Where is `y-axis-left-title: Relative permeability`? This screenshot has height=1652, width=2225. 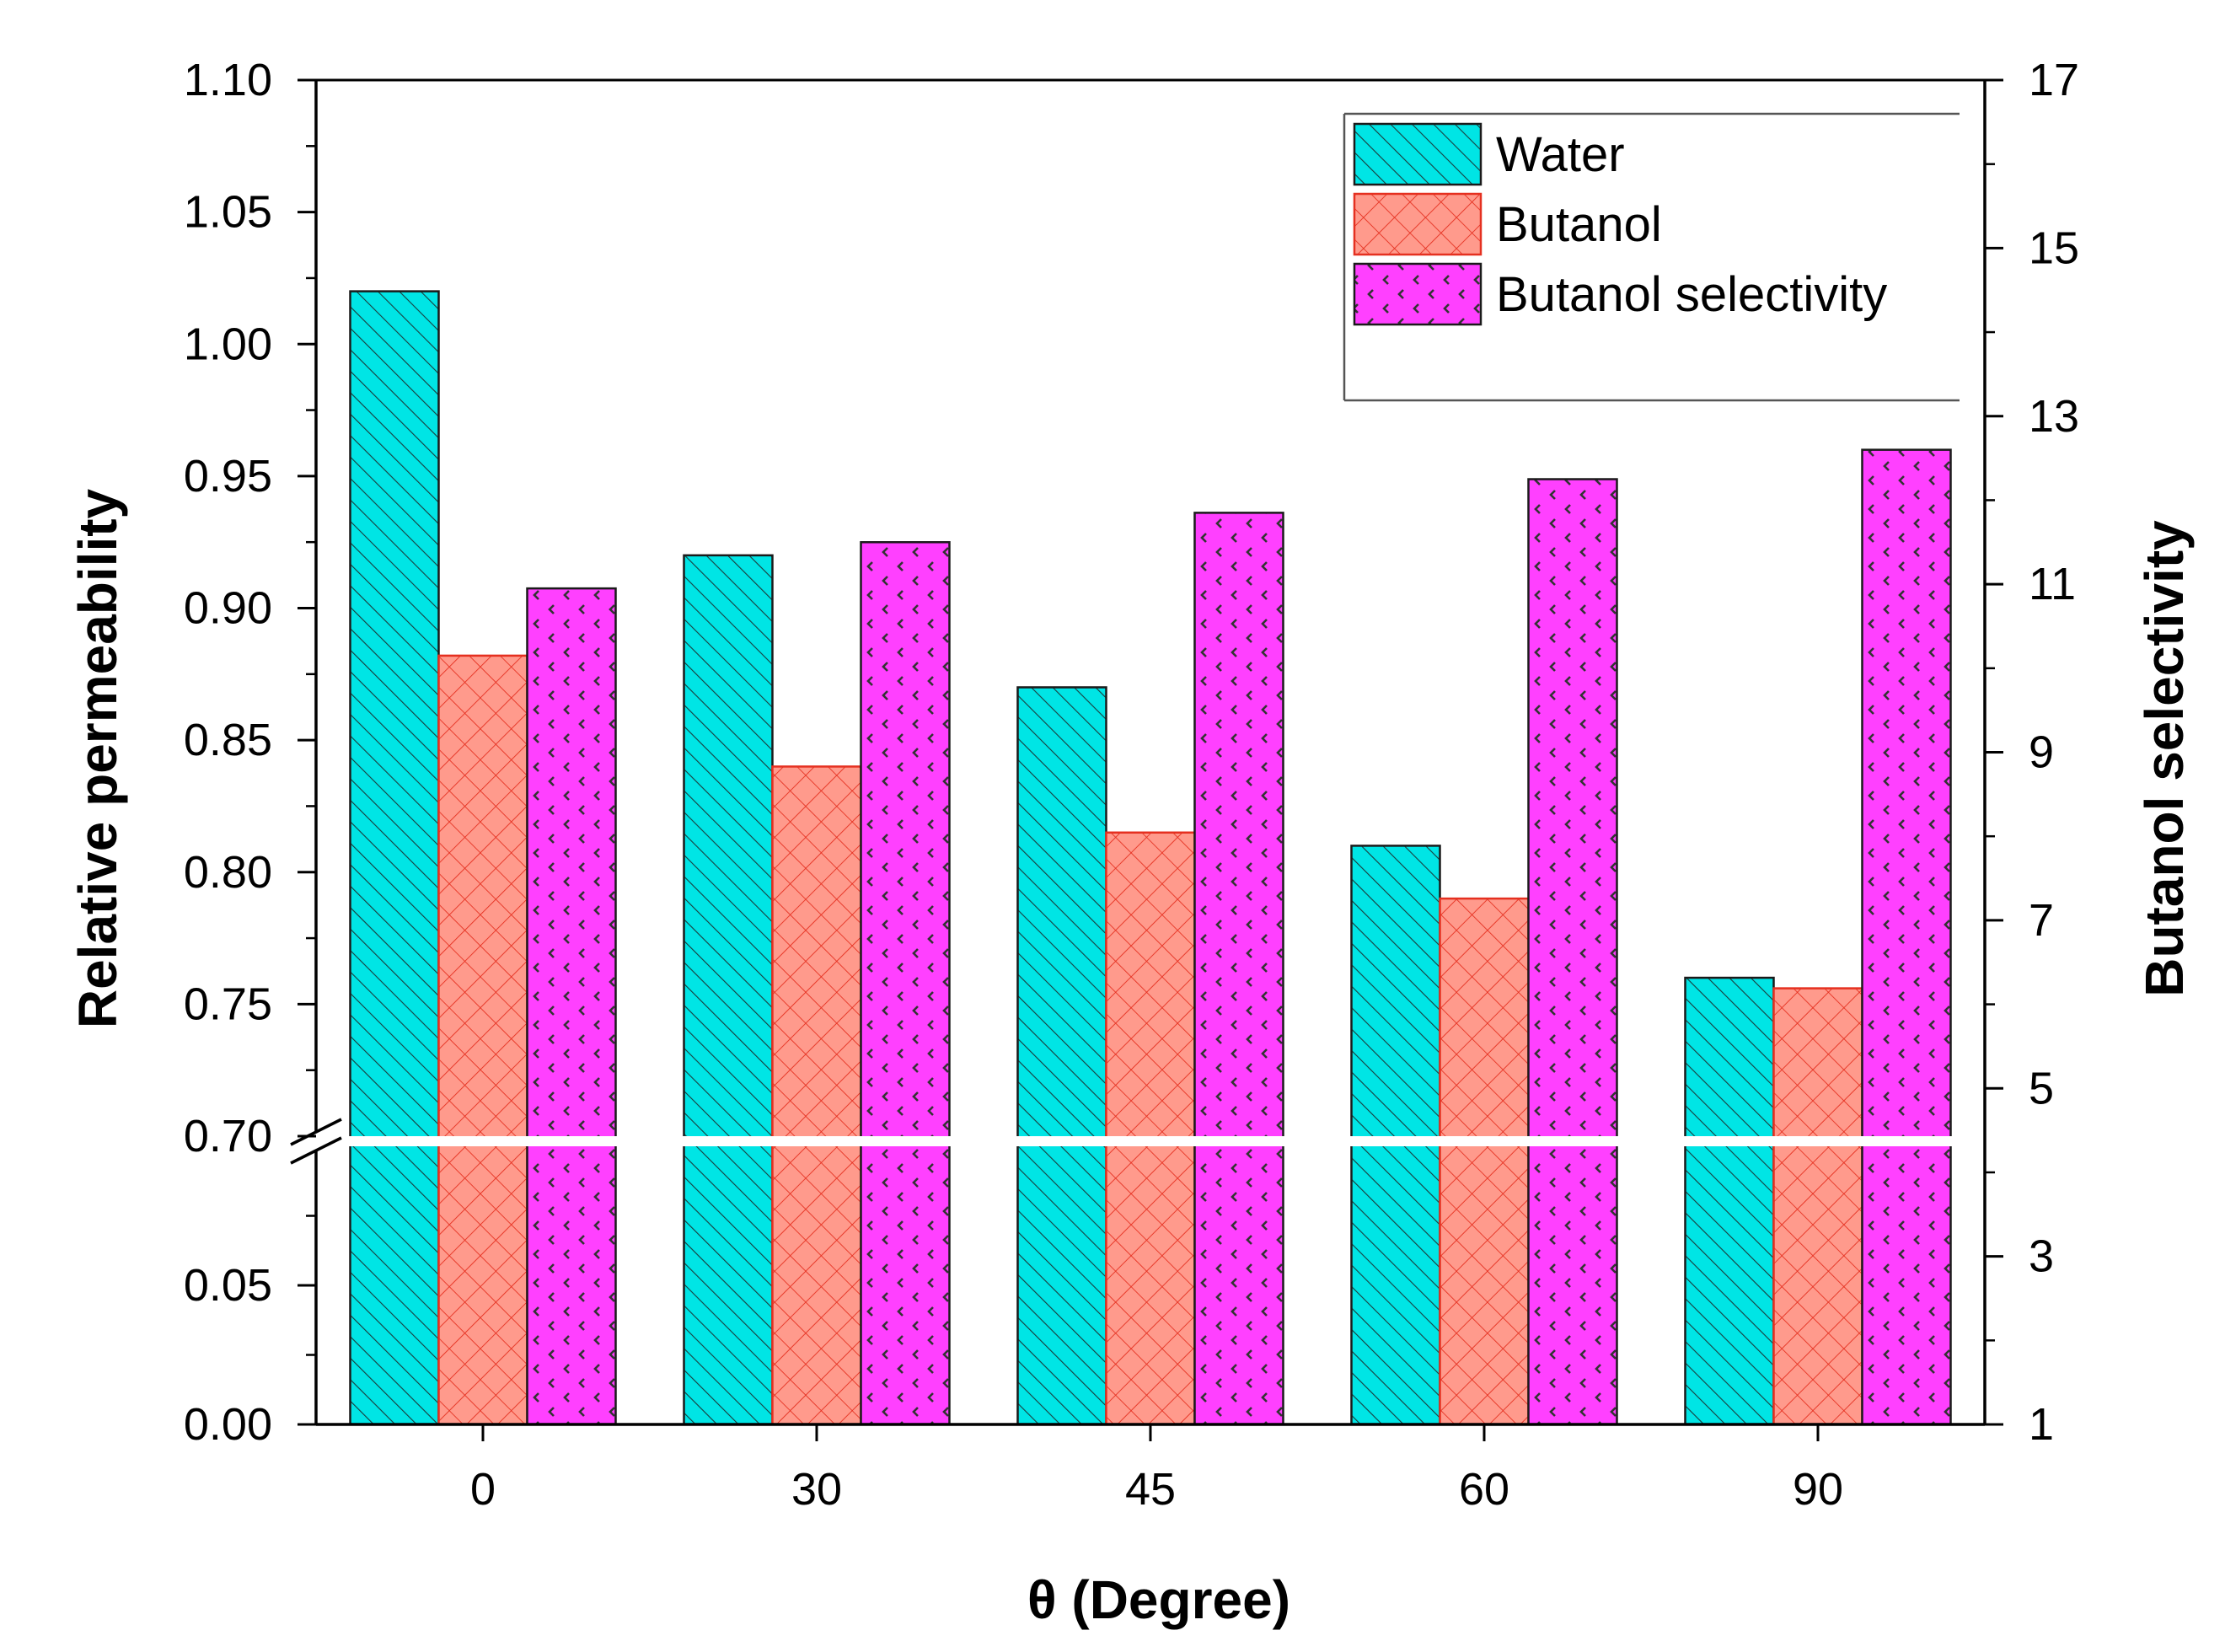
y-axis-left-title: Relative permeability is located at coordinates (97, 758).